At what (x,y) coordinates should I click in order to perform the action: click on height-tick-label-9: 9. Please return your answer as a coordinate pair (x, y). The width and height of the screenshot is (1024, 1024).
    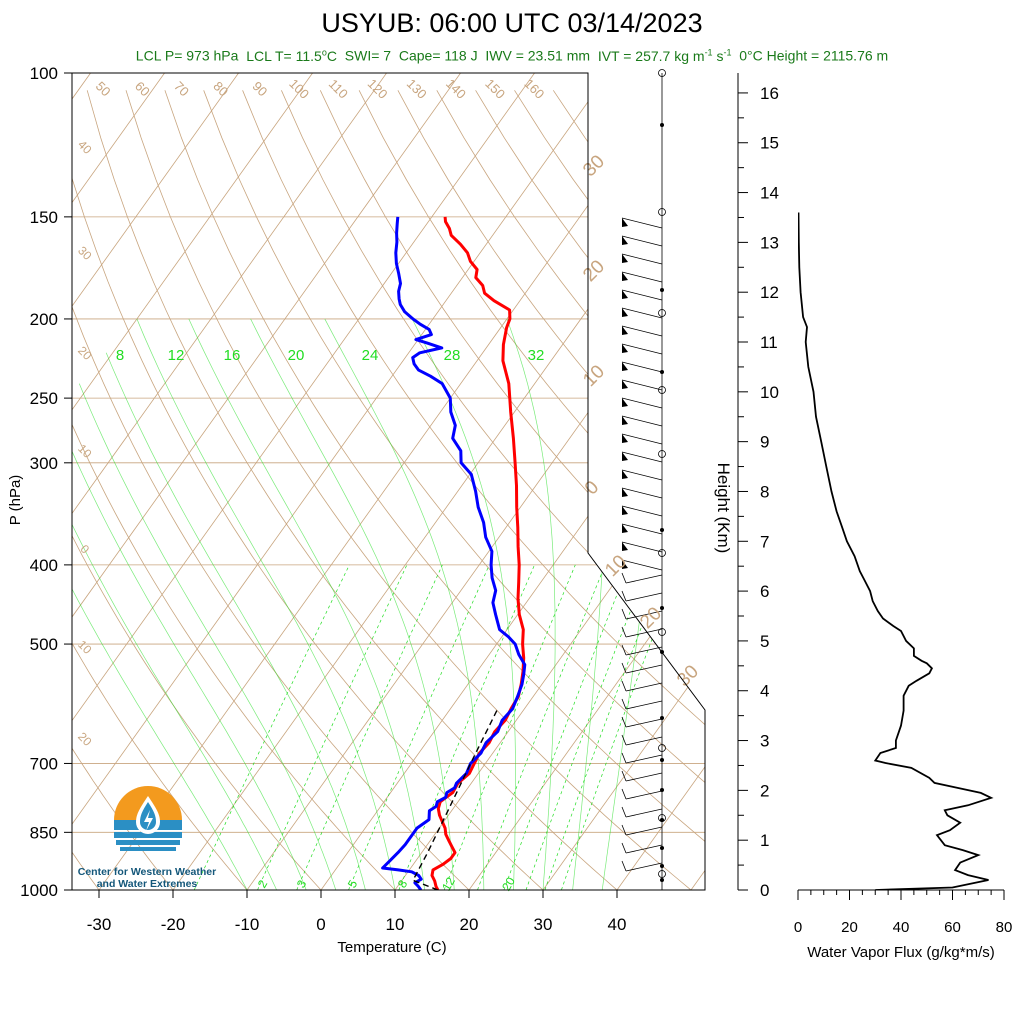
    Looking at the image, I should click on (764, 442).